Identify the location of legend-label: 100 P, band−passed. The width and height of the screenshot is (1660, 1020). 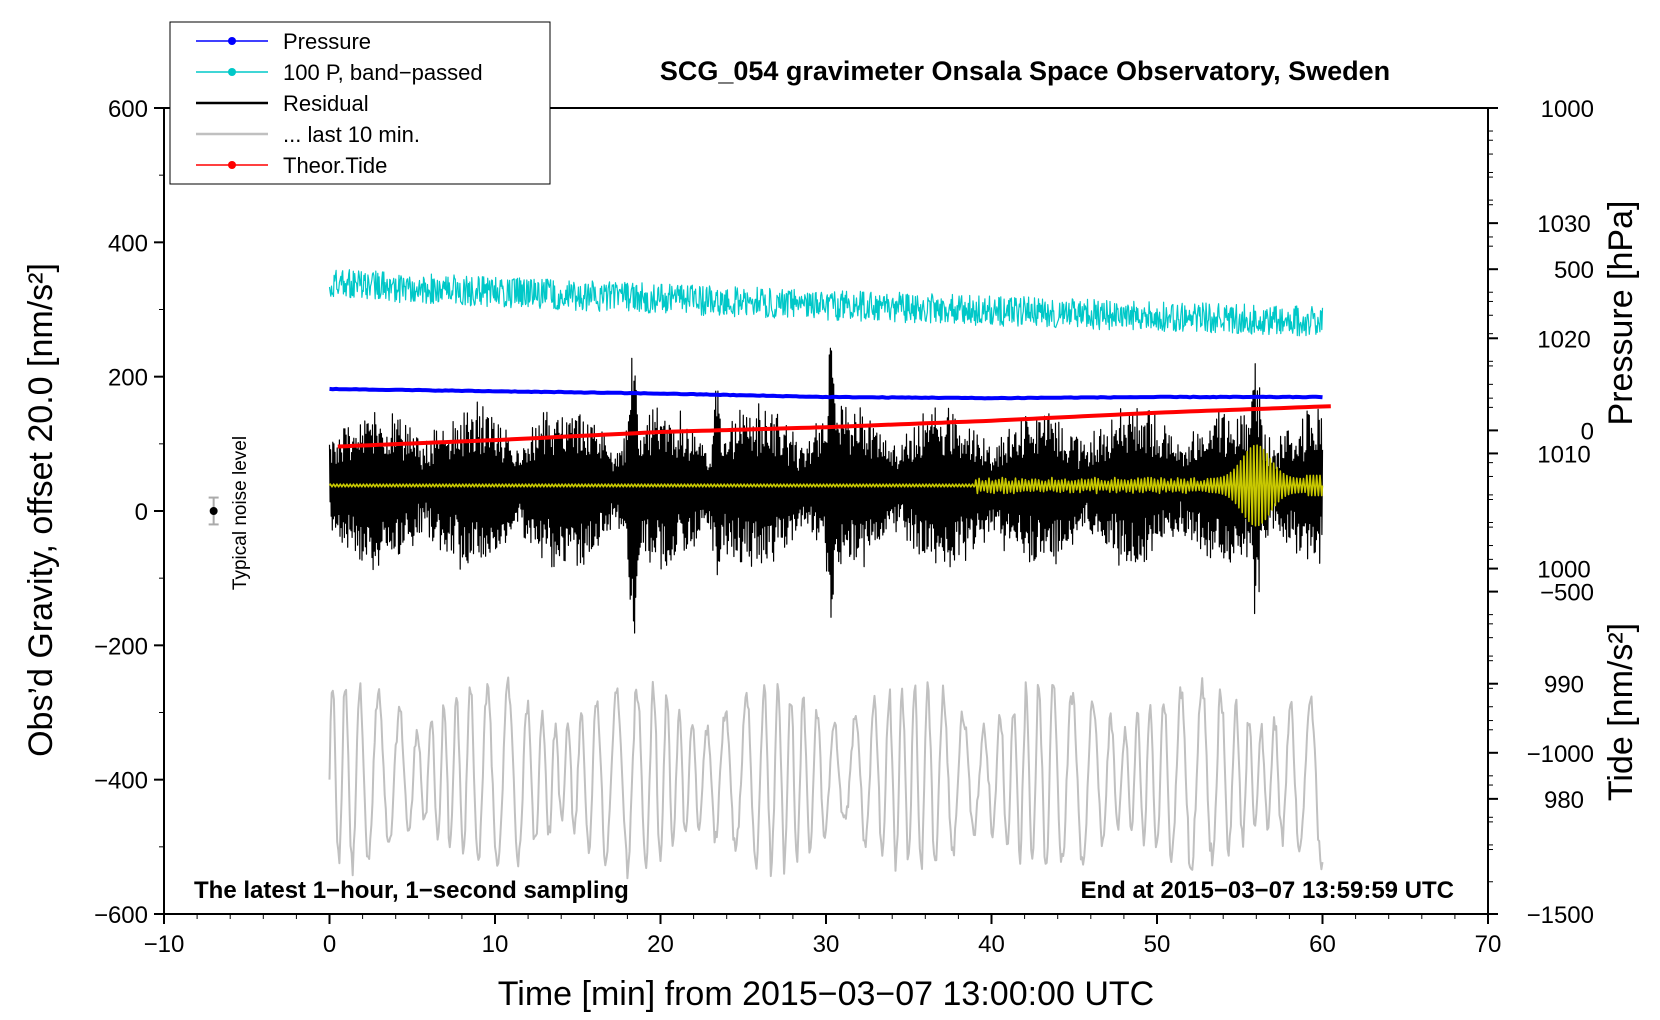
(383, 72).